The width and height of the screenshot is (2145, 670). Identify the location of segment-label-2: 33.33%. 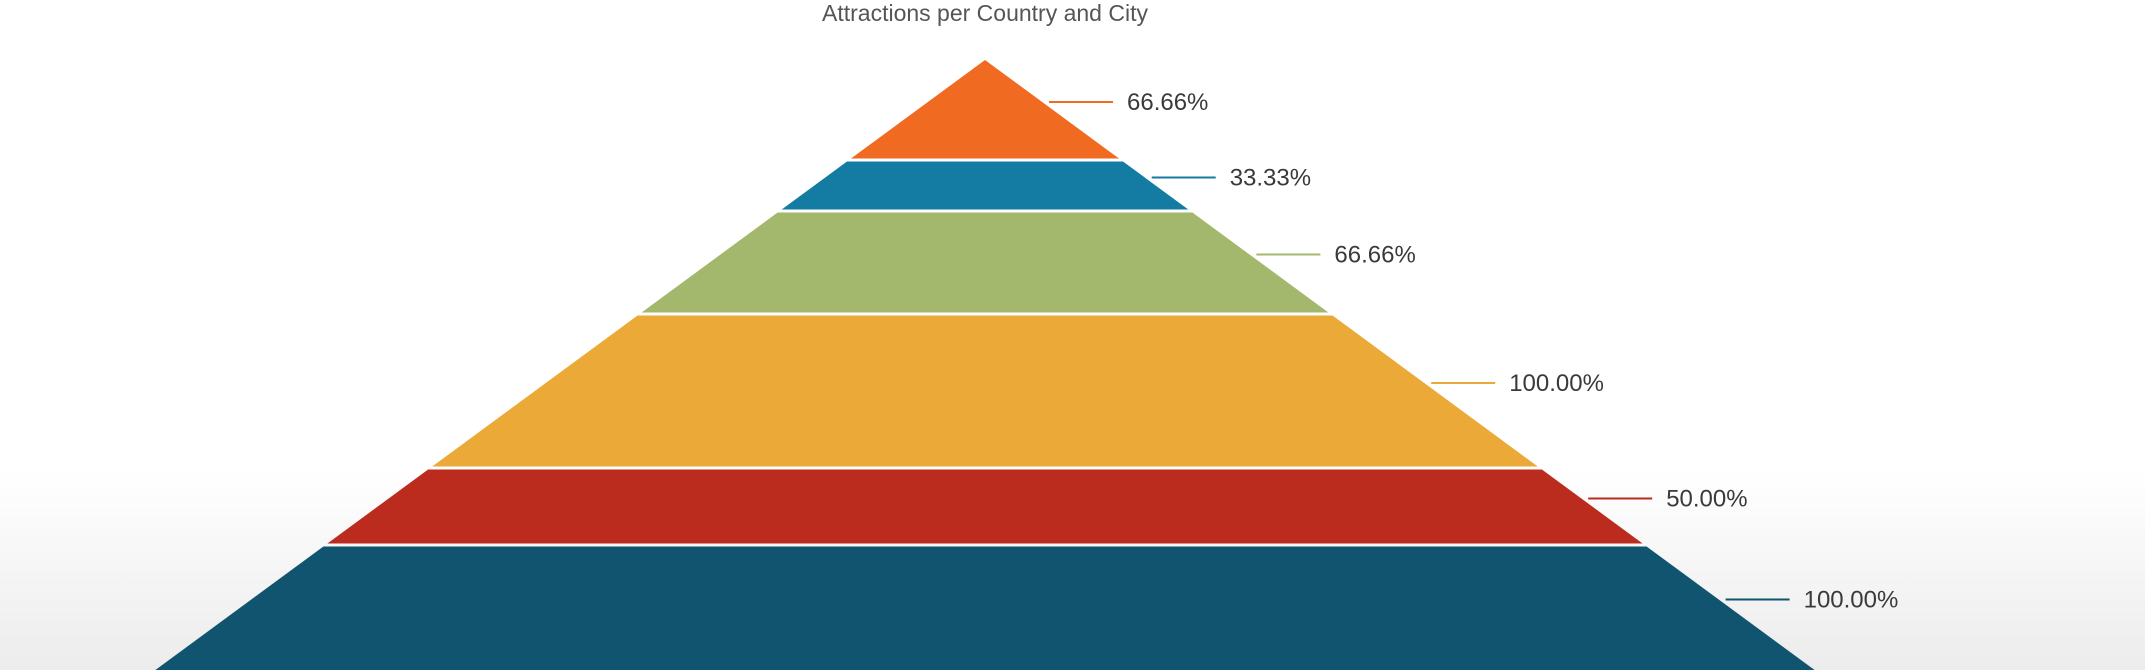
(1270, 178).